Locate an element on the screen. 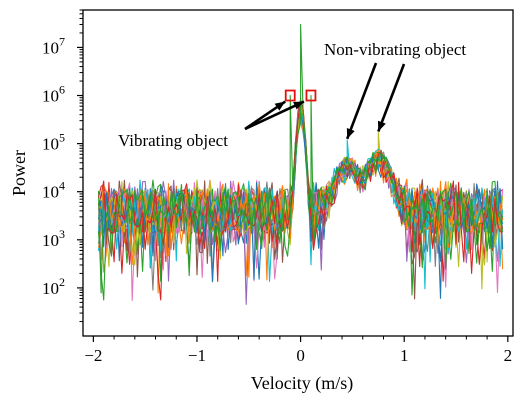 The height and width of the screenshot is (396, 514). x-tick-label: 2 is located at coordinates (508, 355).